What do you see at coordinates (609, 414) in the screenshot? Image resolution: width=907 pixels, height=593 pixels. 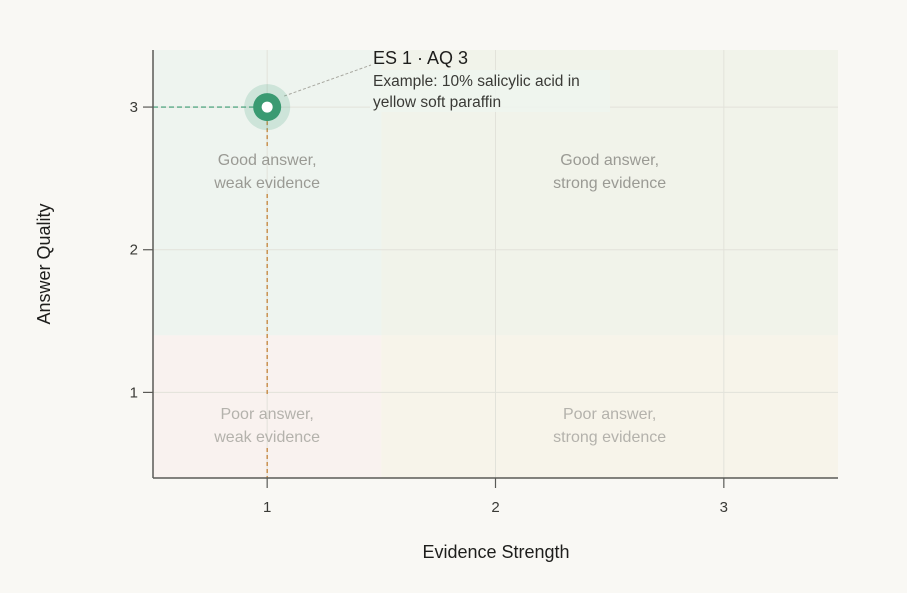 I see `quadrant-label-poor-strong: Poor answer,` at bounding box center [609, 414].